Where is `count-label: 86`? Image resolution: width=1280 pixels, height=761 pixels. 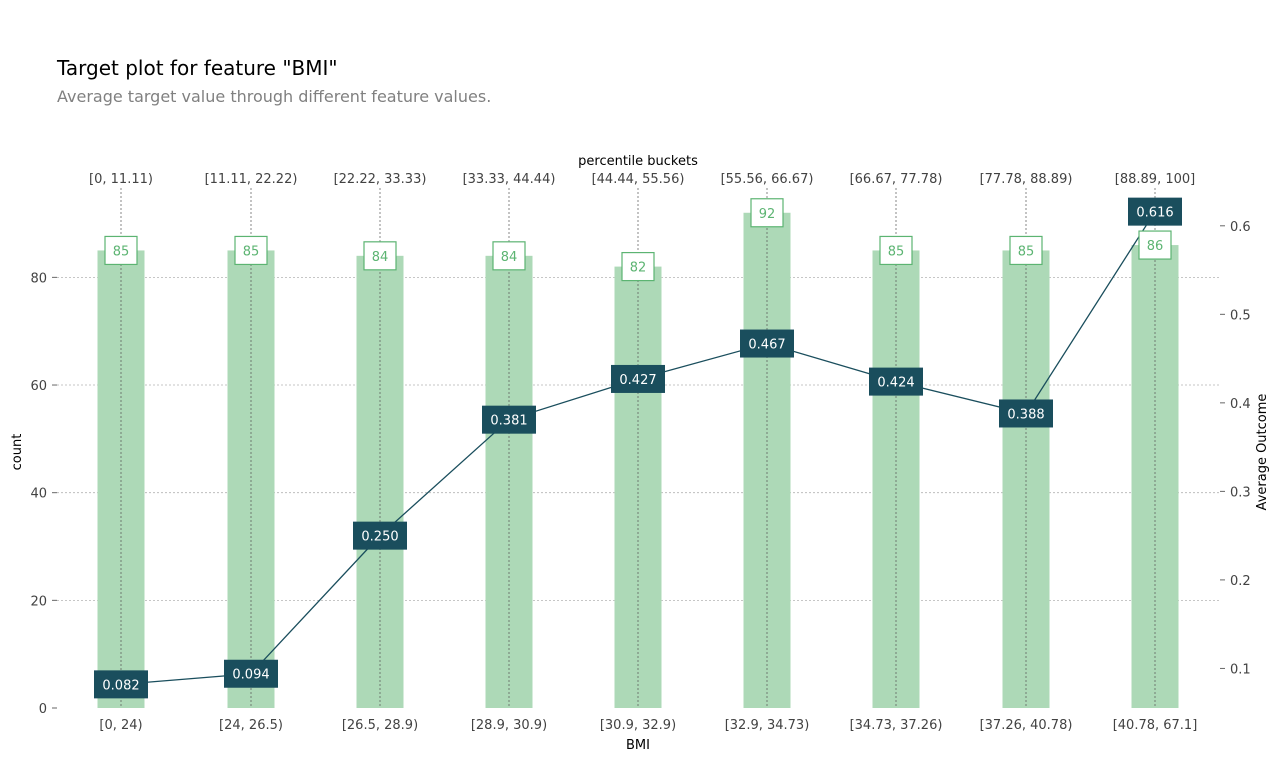
count-label: 86 is located at coordinates (1155, 245).